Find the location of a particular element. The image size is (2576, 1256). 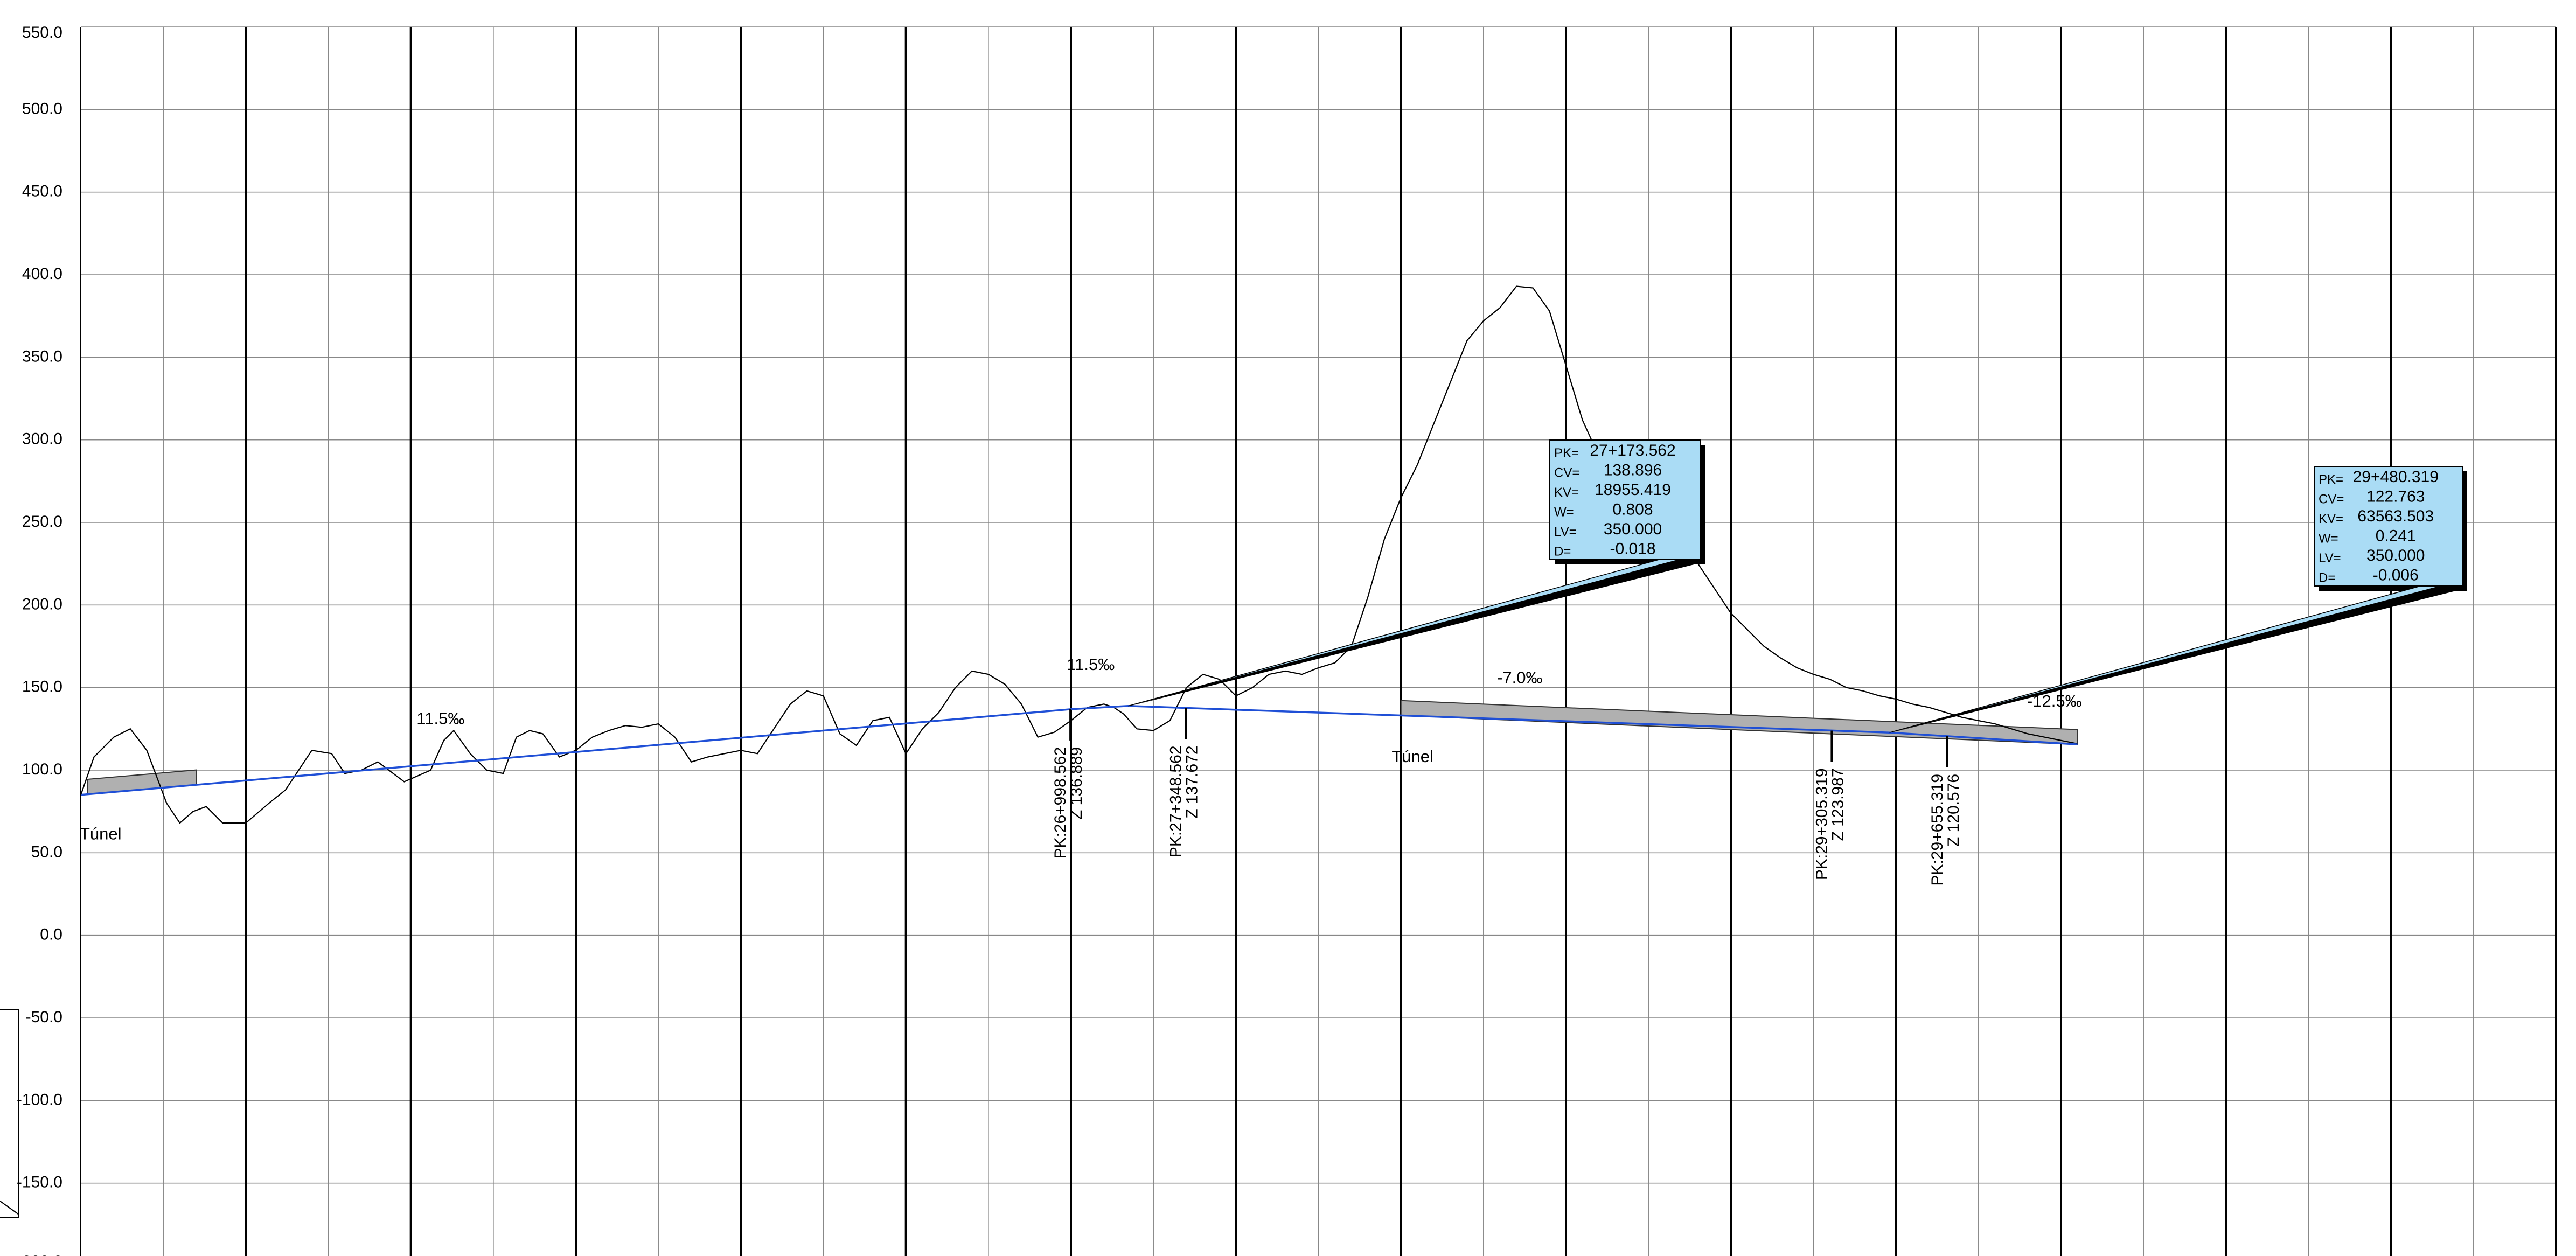

y-tick-label: -150.0 is located at coordinates (40, 1182).